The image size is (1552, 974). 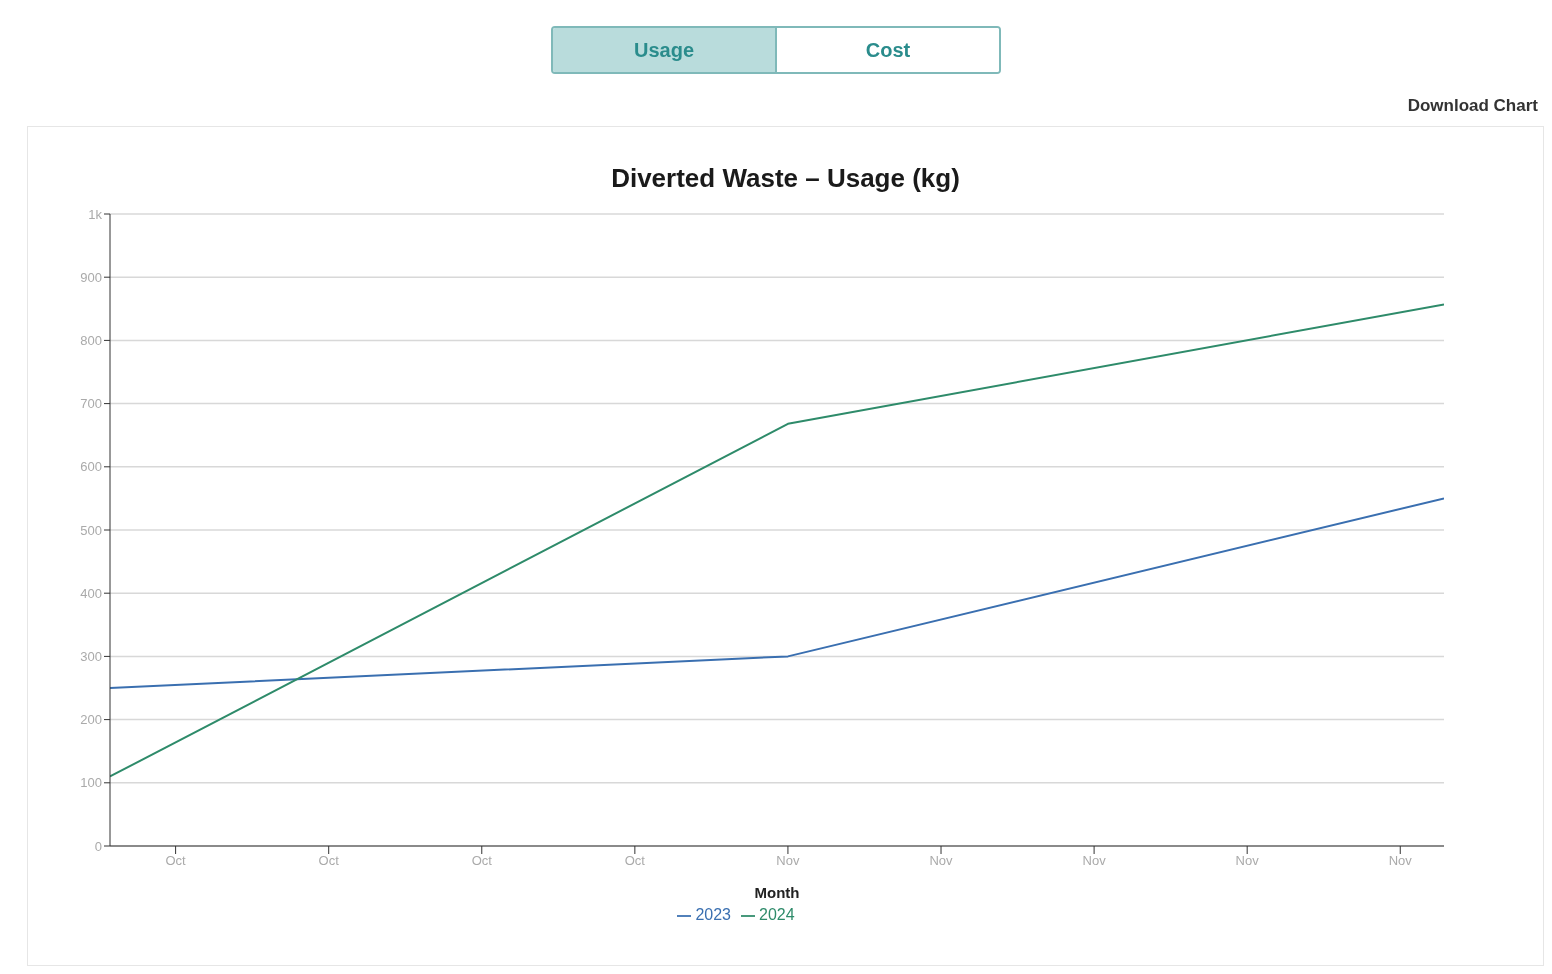 What do you see at coordinates (91, 657) in the screenshot?
I see `y-tick-label: 300` at bounding box center [91, 657].